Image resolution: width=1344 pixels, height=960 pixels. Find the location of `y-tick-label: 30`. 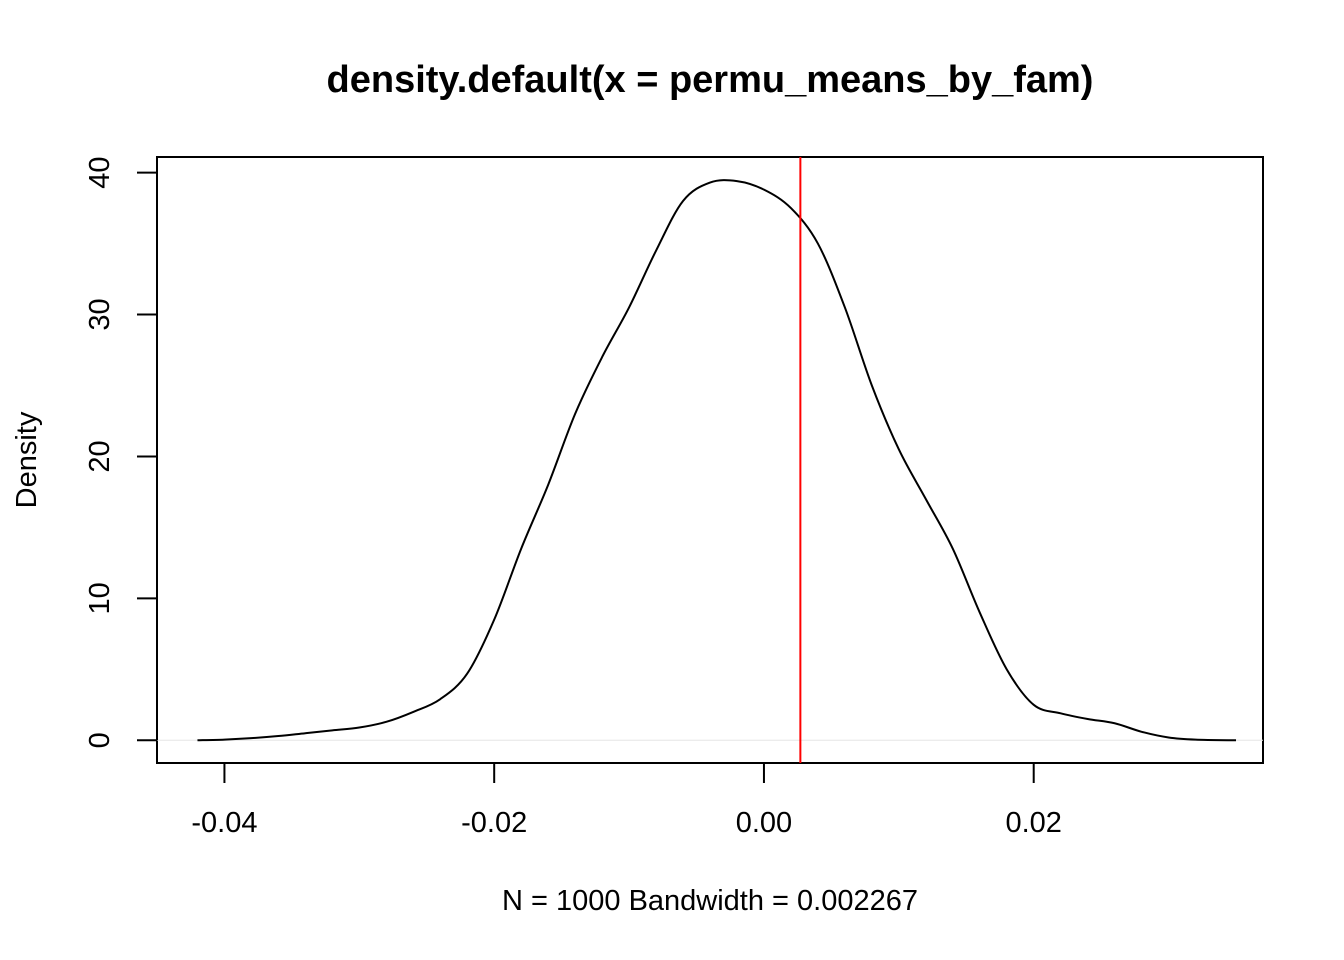

y-tick-label: 30 is located at coordinates (100, 314).